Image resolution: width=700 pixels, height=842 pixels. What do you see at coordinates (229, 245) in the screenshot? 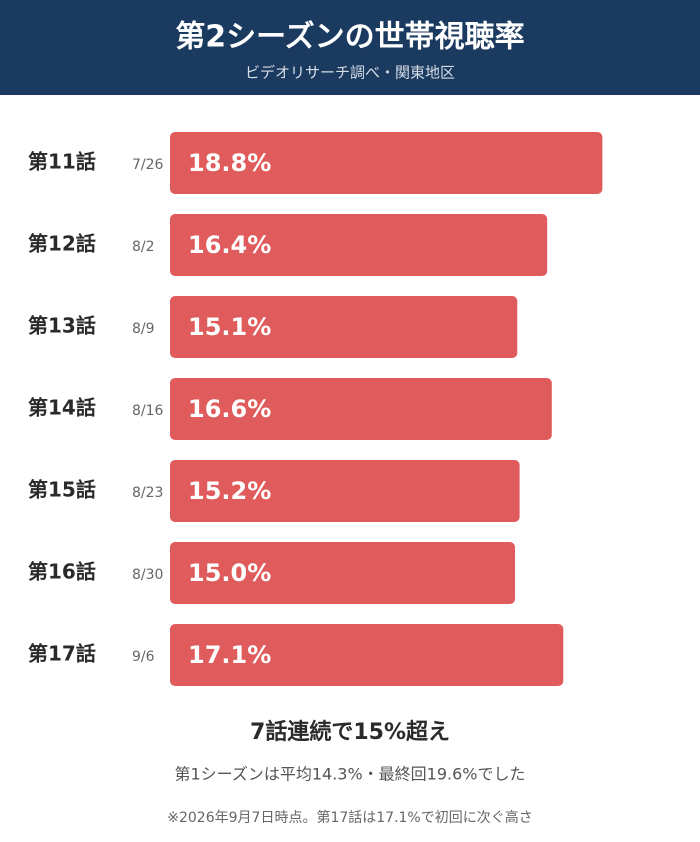
I see `value-label: 16.4%` at bounding box center [229, 245].